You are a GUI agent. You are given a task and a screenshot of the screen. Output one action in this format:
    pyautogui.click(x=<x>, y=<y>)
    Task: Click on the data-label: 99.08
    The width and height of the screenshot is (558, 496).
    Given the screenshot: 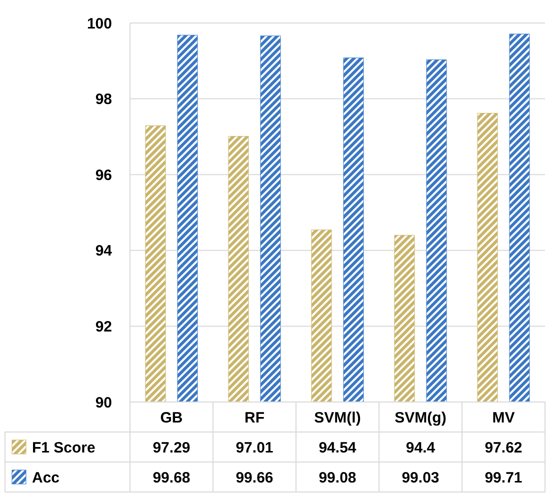 What is the action you would take?
    pyautogui.click(x=337, y=477)
    